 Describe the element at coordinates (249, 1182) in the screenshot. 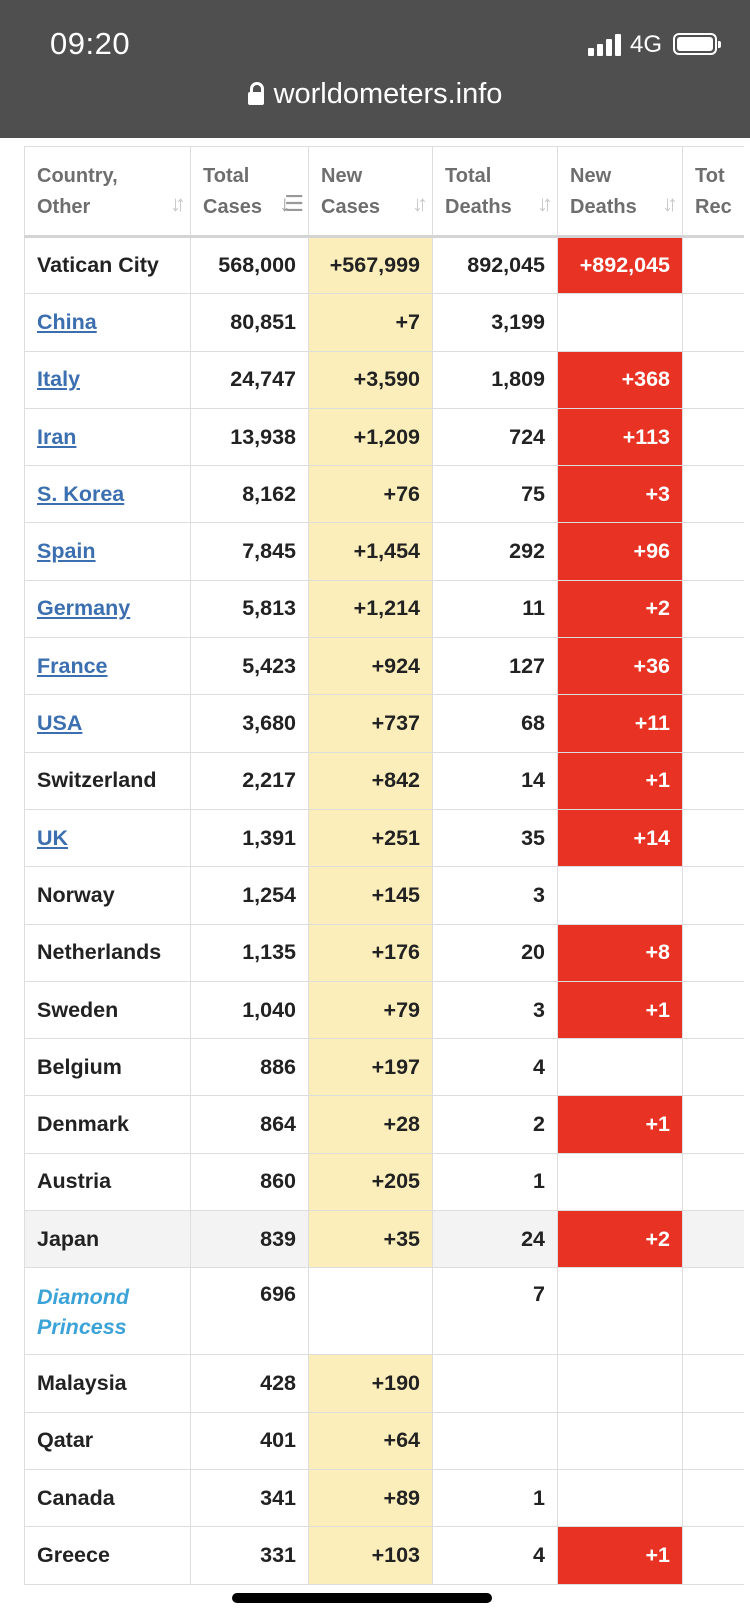

I see `total-cases: 860` at that location.